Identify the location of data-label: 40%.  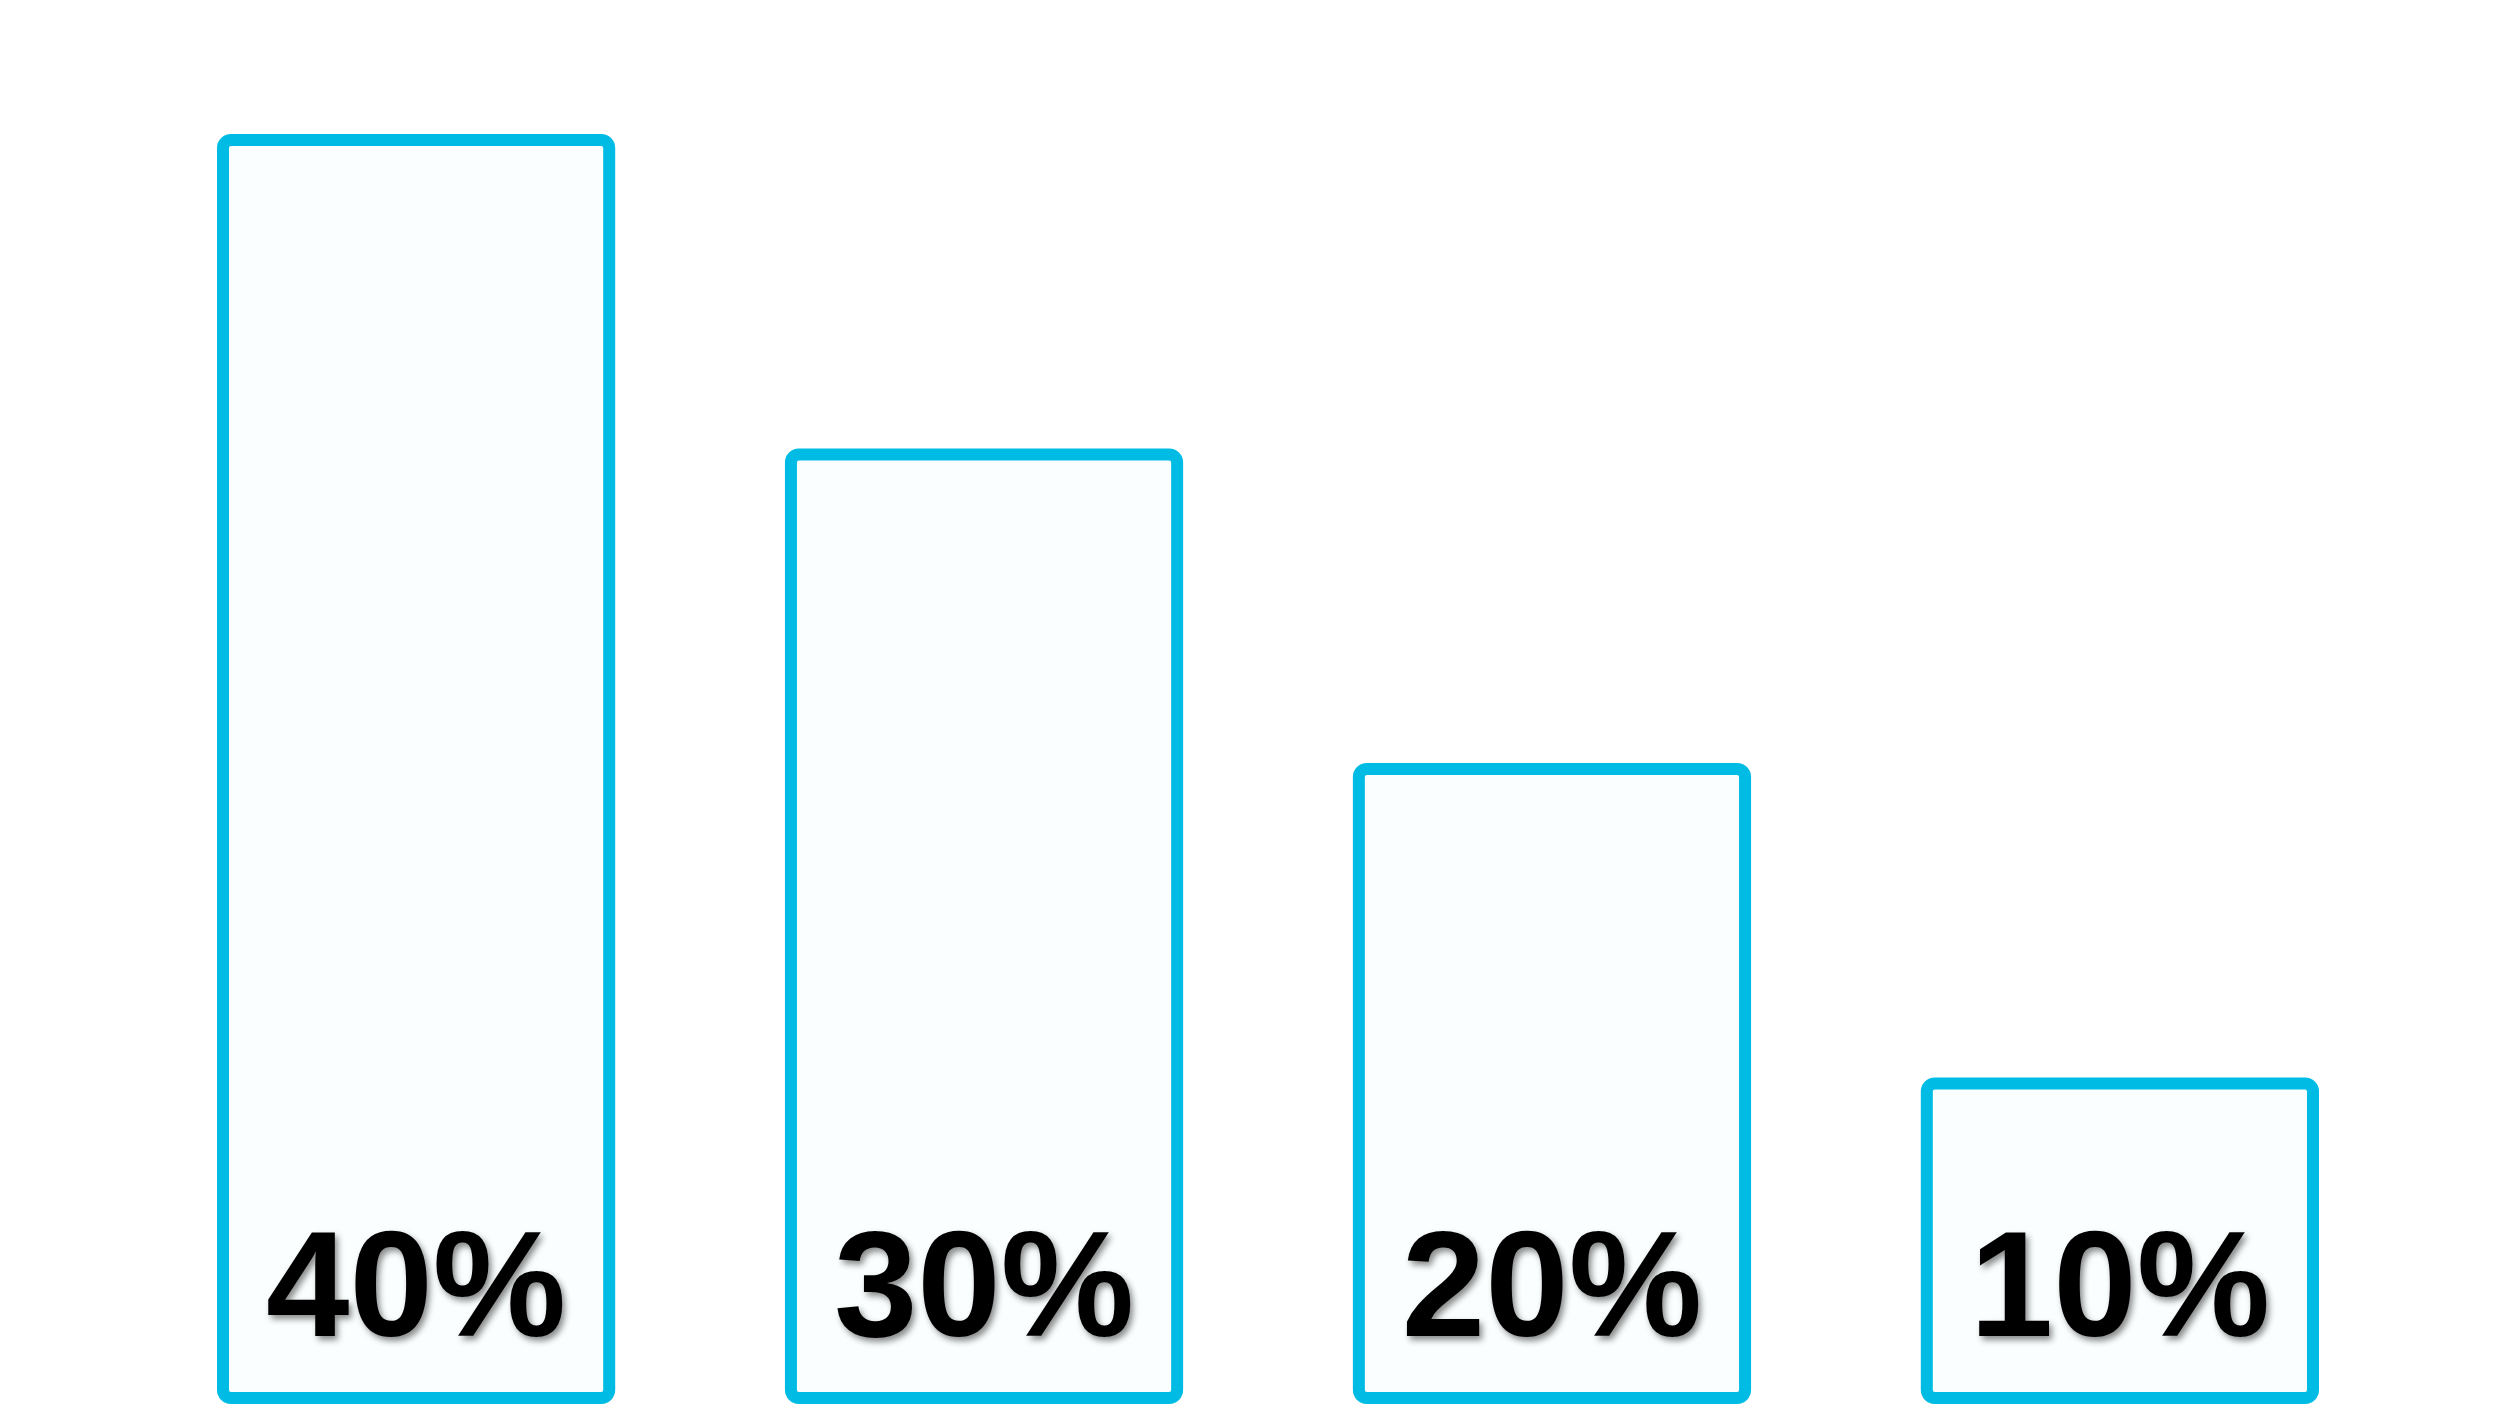
(416, 1284).